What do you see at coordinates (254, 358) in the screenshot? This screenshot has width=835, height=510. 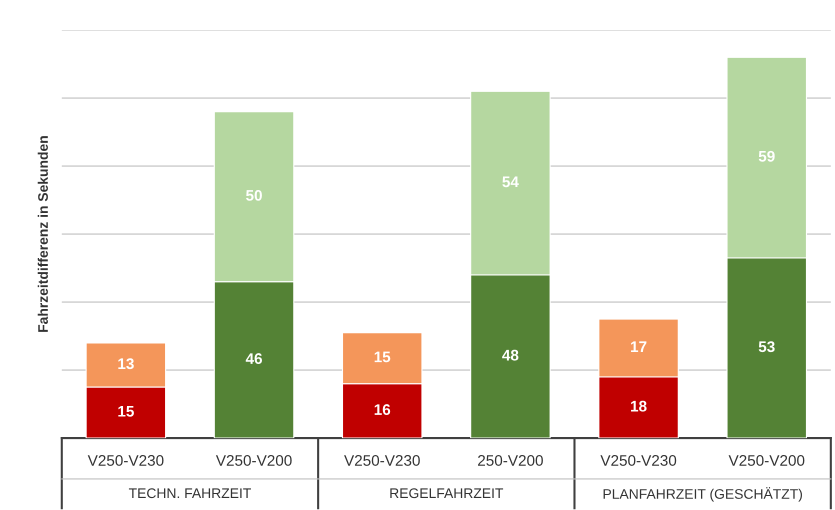 I see `data-label: 46` at bounding box center [254, 358].